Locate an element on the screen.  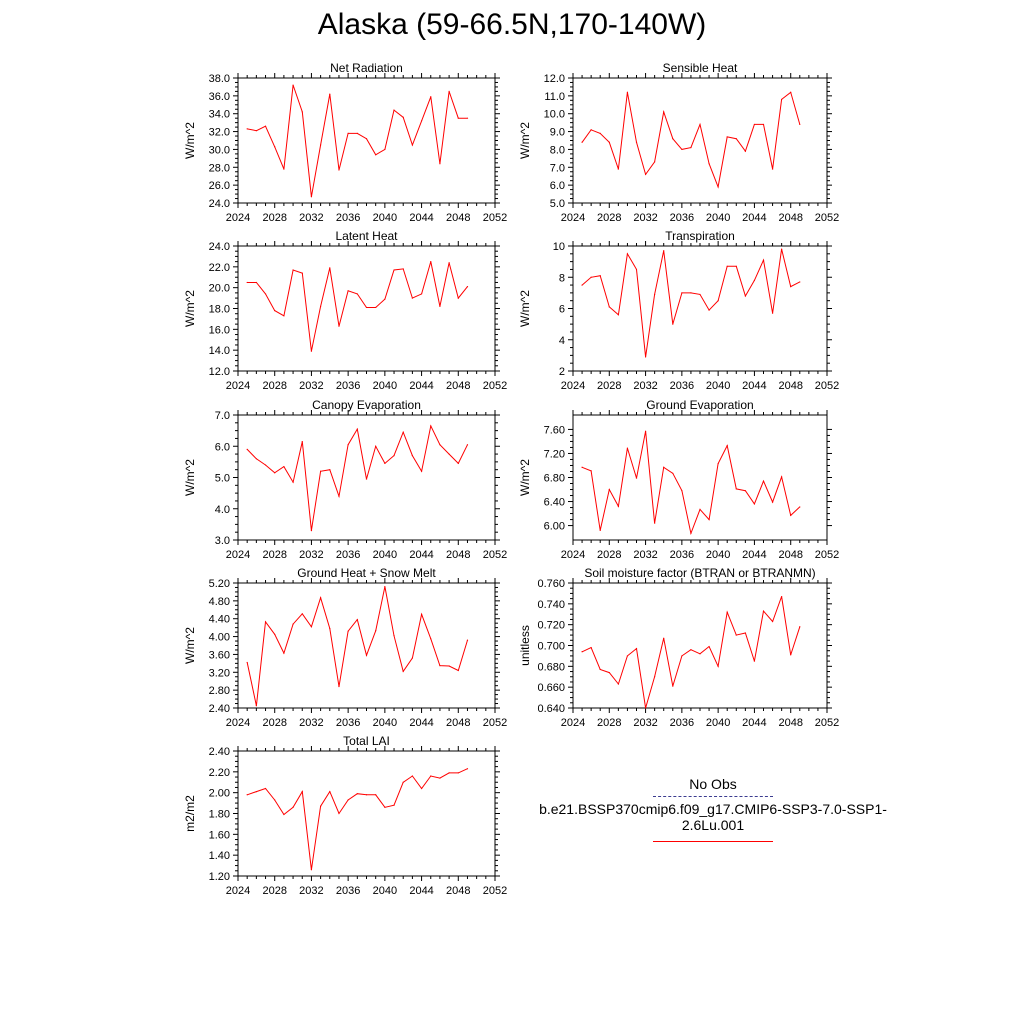
x-tick-label: 2028 is located at coordinates (274, 386).